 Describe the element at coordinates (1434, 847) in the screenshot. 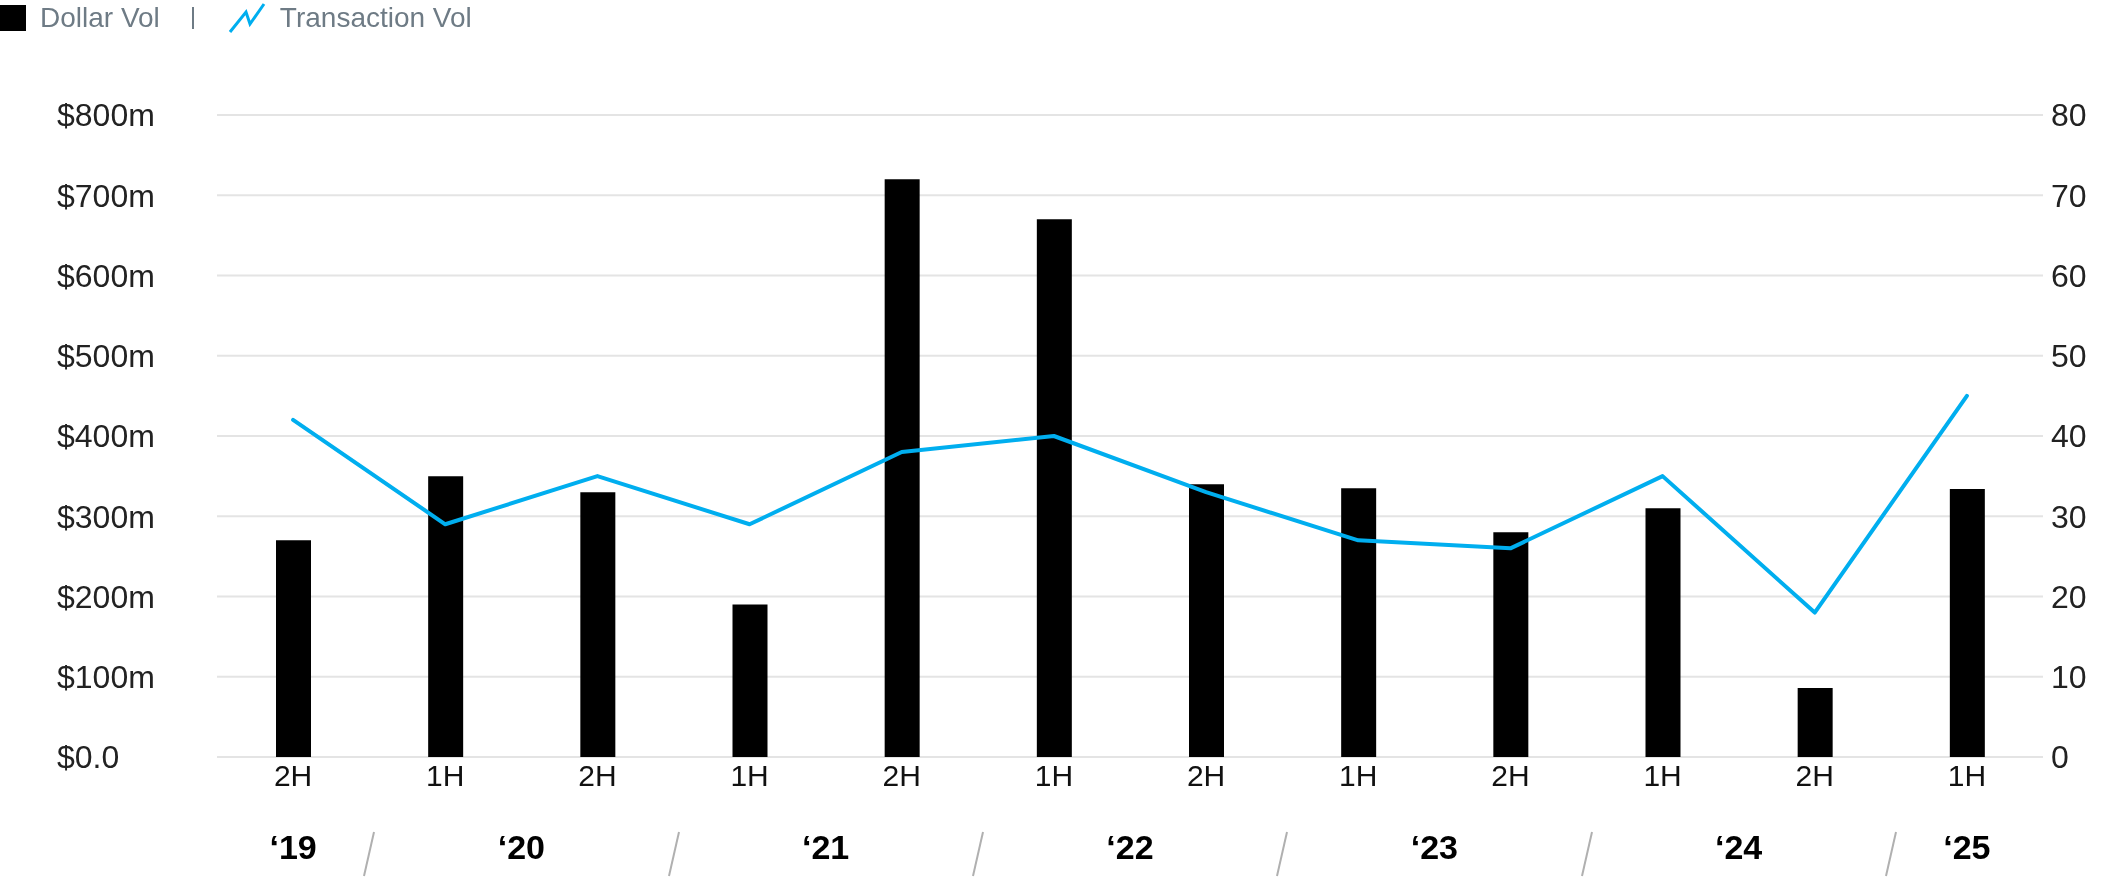

I see `text: ‘23` at that location.